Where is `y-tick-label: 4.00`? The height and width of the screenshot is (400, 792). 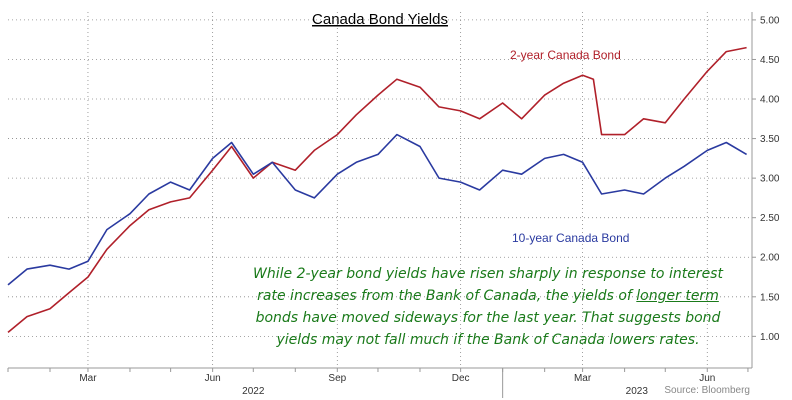
y-tick-label: 4.00 is located at coordinates (770, 100).